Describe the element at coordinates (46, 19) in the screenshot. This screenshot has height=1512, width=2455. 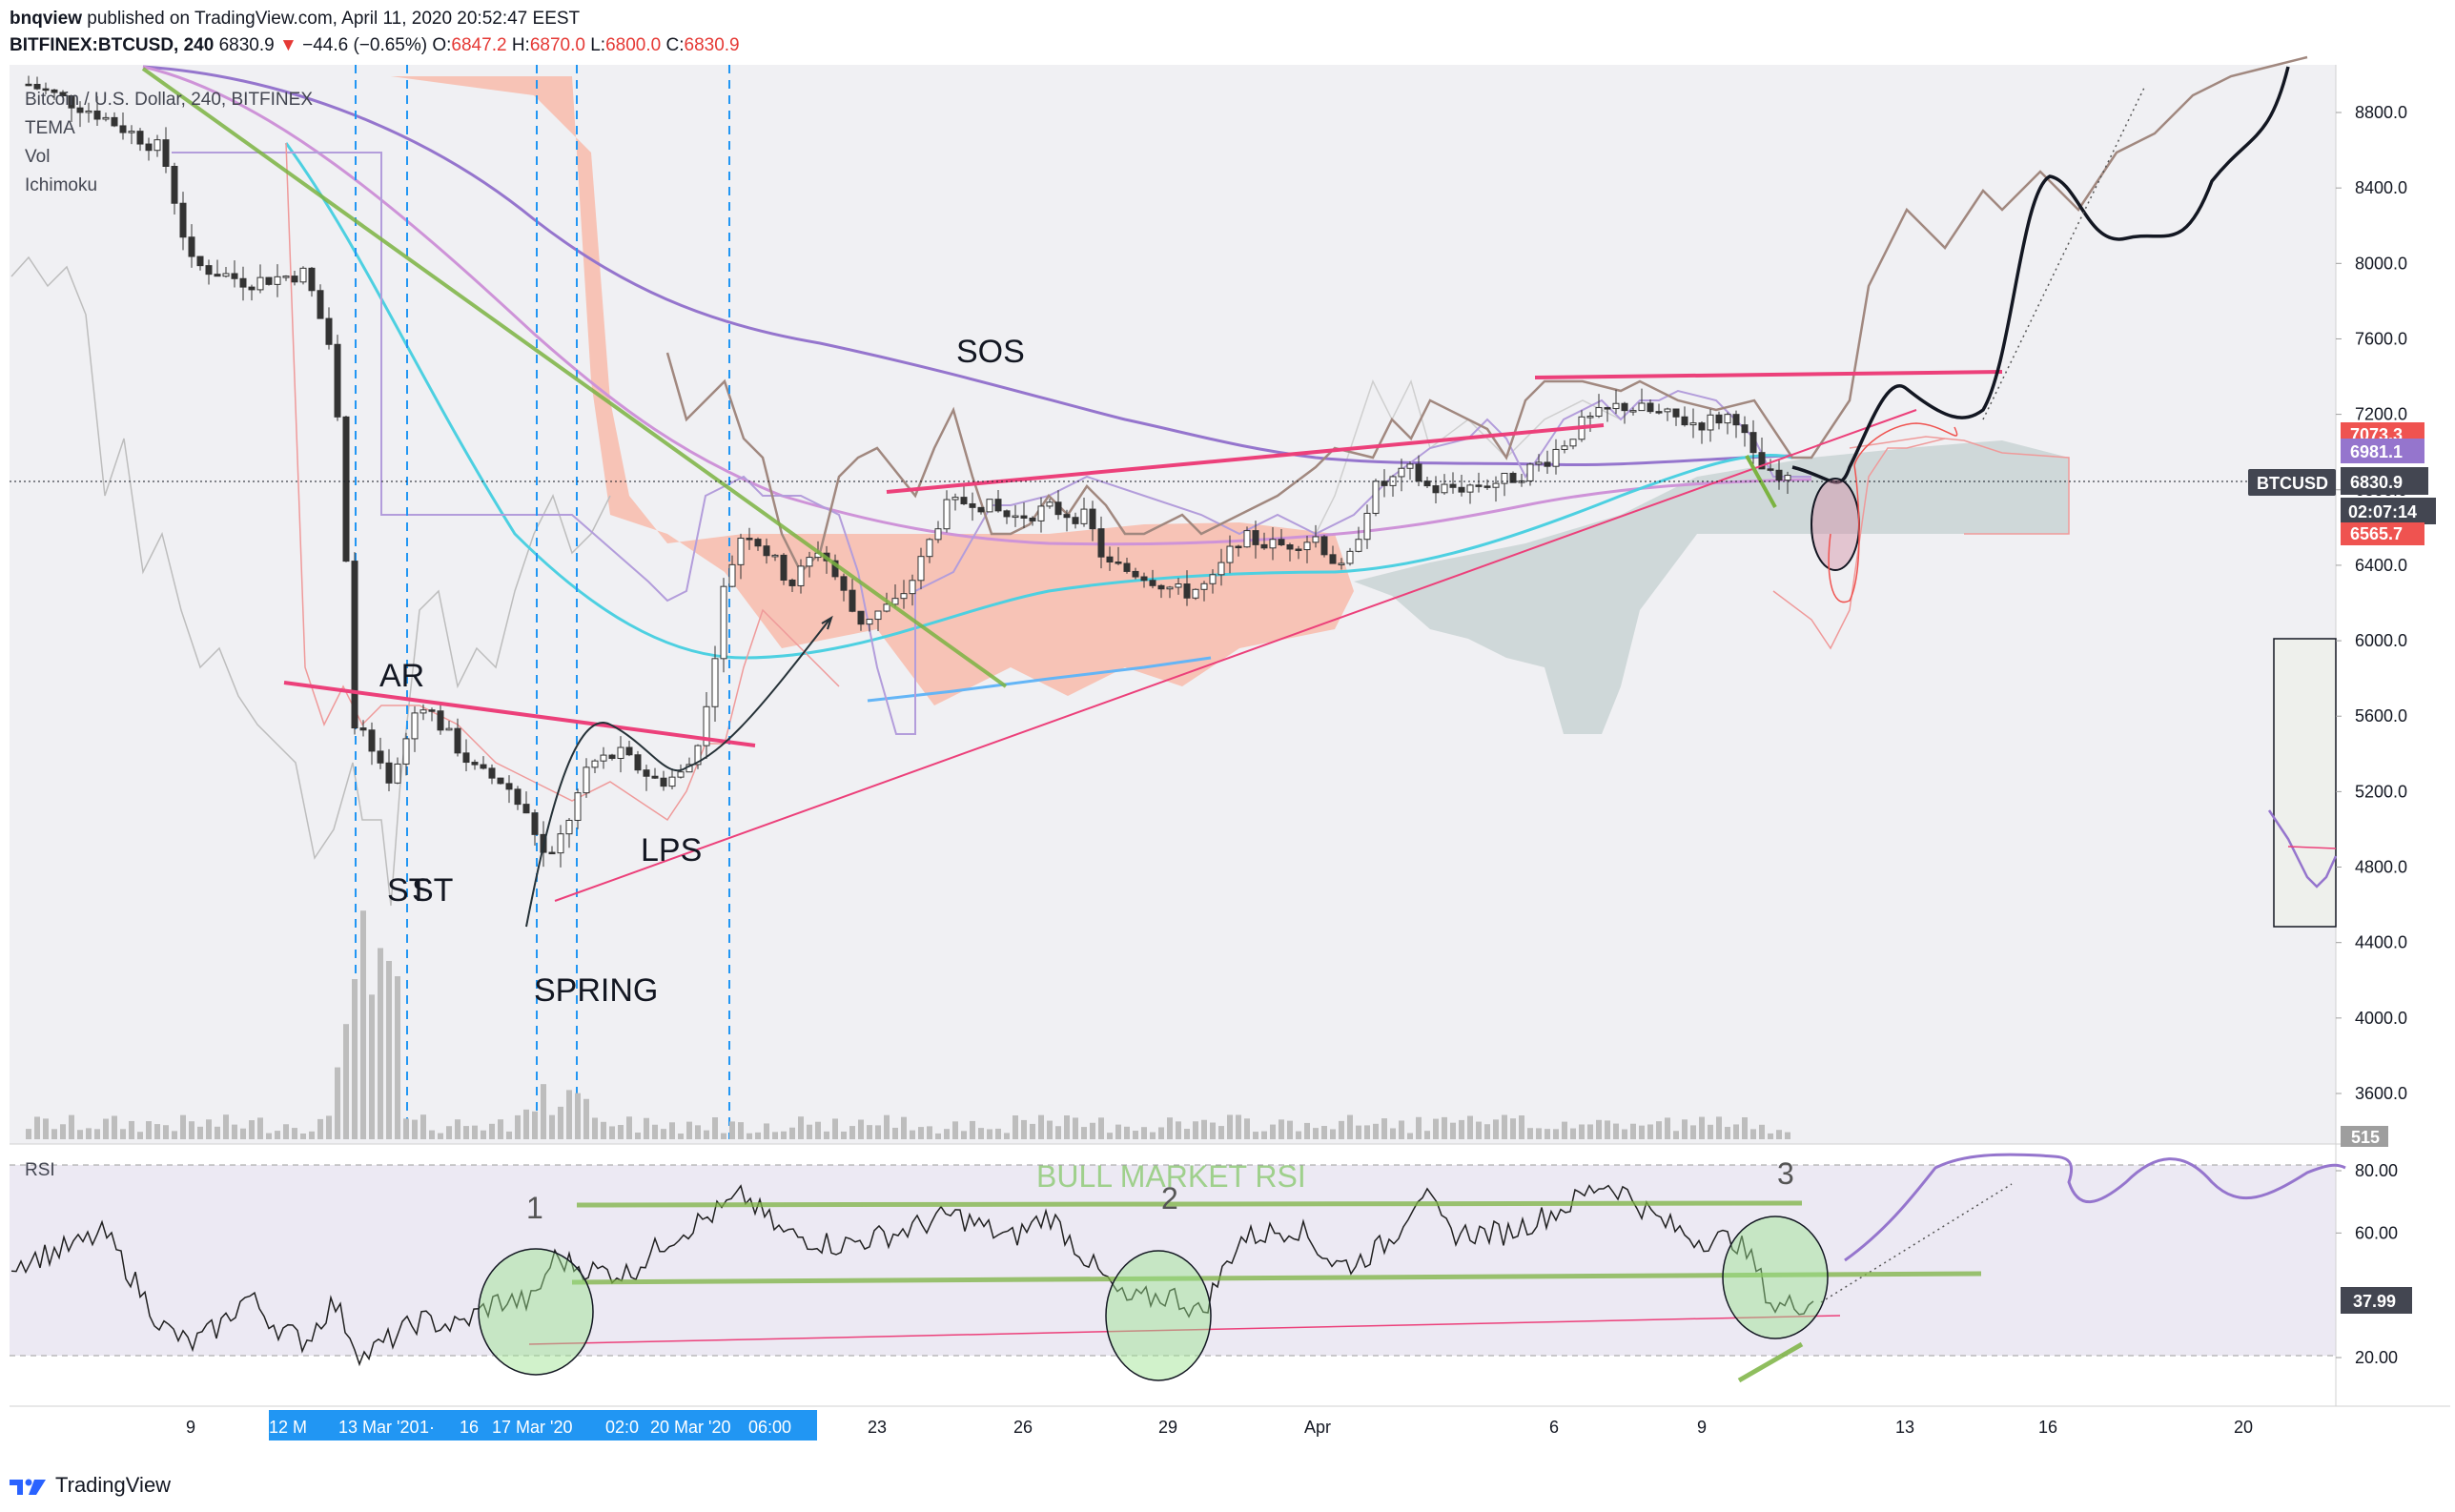
I see `author-name: bnqview` at that location.